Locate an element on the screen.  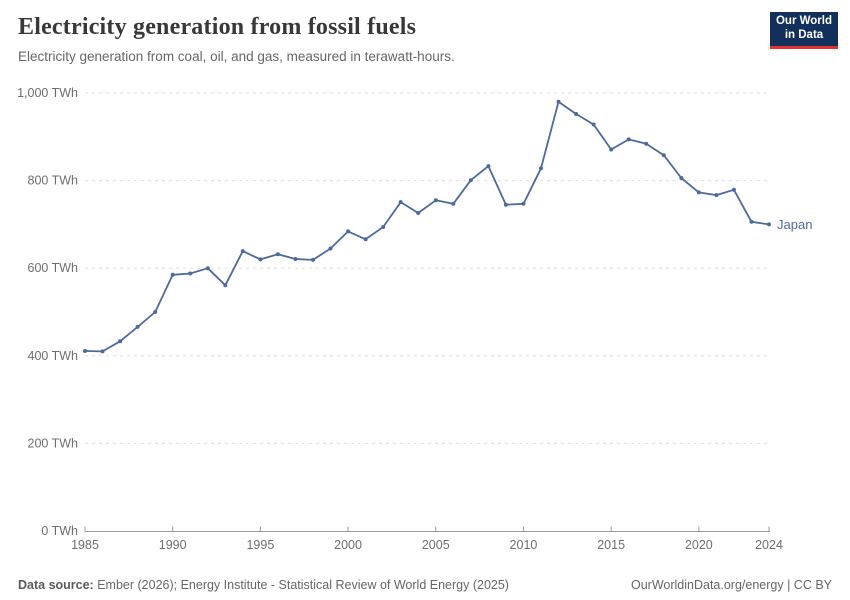
y-axis-tick-label: 1,000 TWh is located at coordinates (47, 93).